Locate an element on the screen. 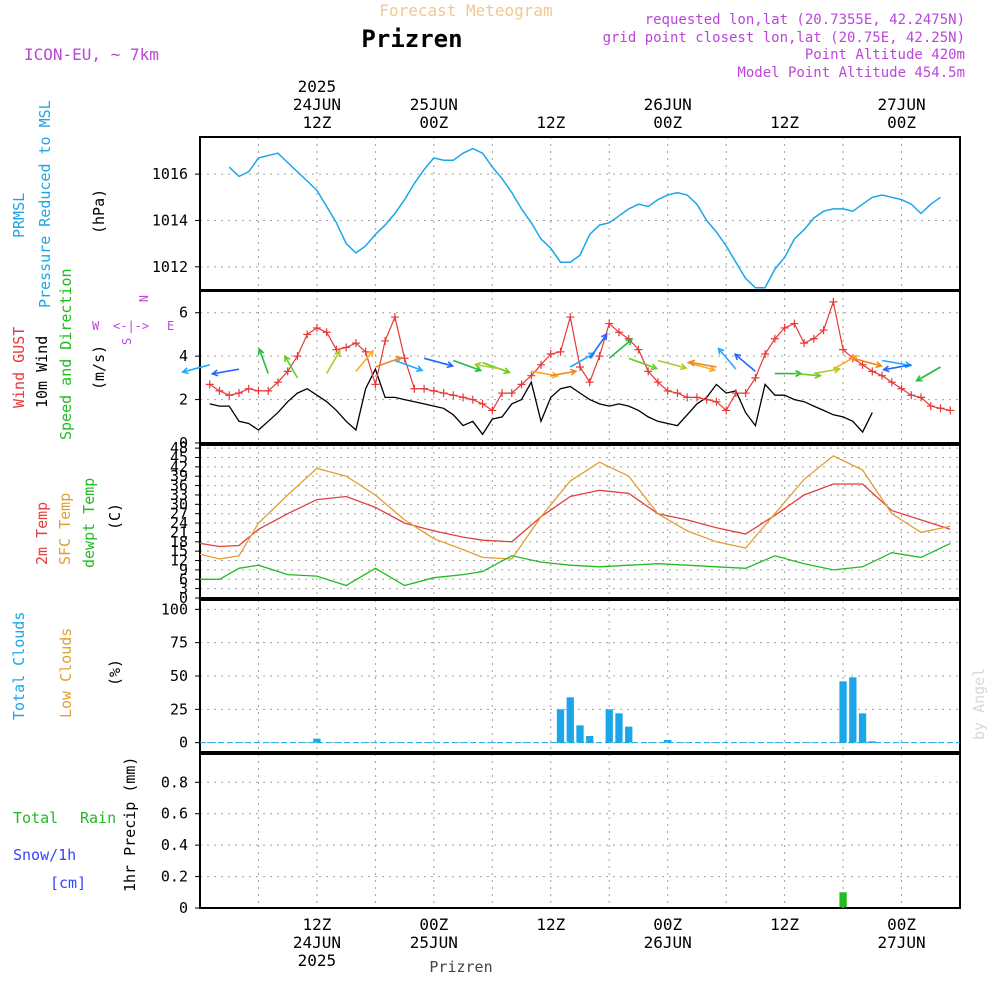 This screenshot has height=1000, width=1000. temperature-ytick-label: 21 is located at coordinates (179, 532).